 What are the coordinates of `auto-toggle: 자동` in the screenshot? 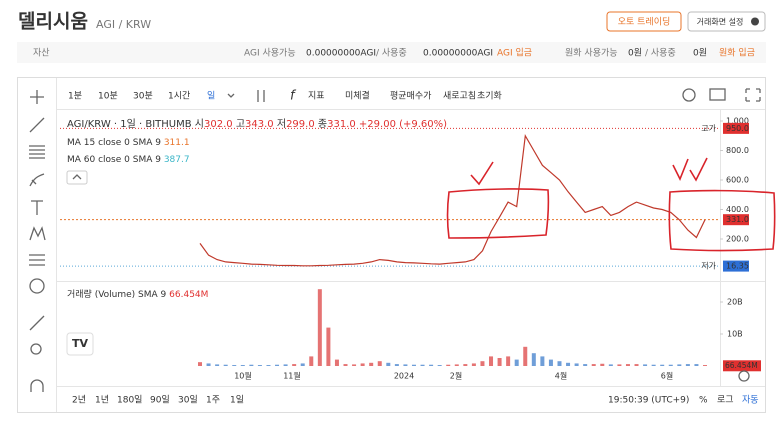 It's located at (750, 400).